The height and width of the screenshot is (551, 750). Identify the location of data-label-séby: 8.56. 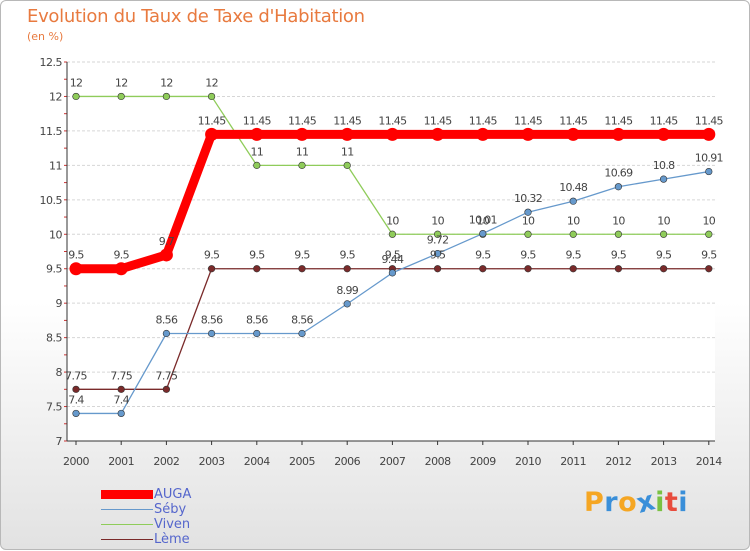
(302, 320).